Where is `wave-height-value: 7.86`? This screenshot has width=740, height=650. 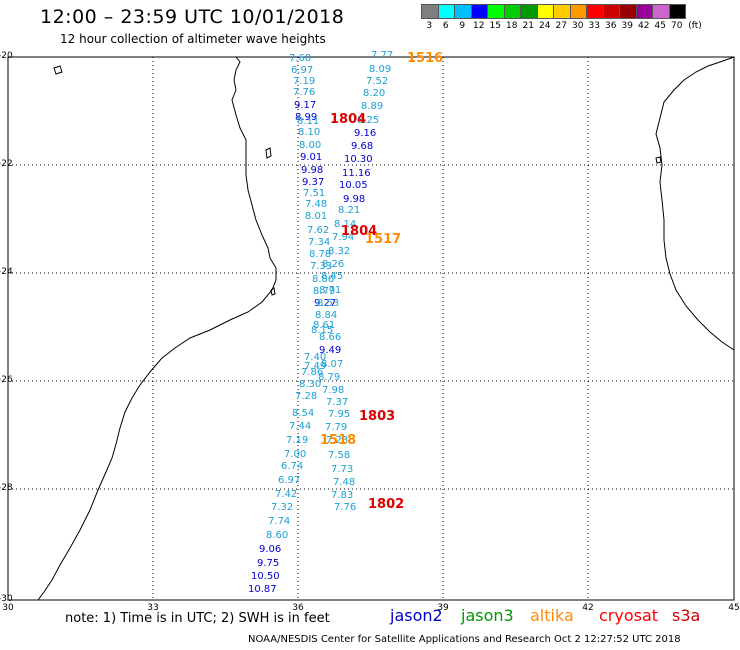 wave-height-value: 7.86 is located at coordinates (312, 372).